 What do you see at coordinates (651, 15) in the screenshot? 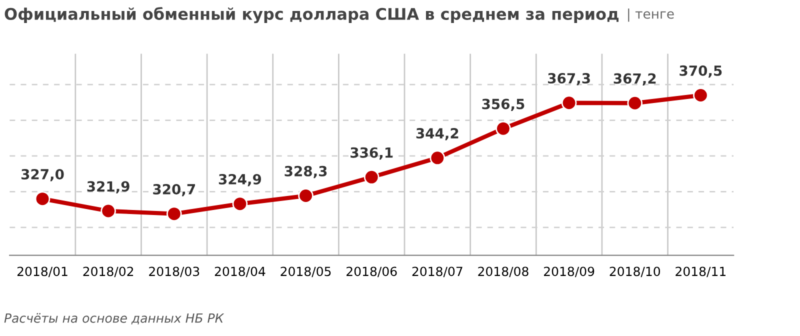
I see `chart-subtitle: | тенге` at bounding box center [651, 15].